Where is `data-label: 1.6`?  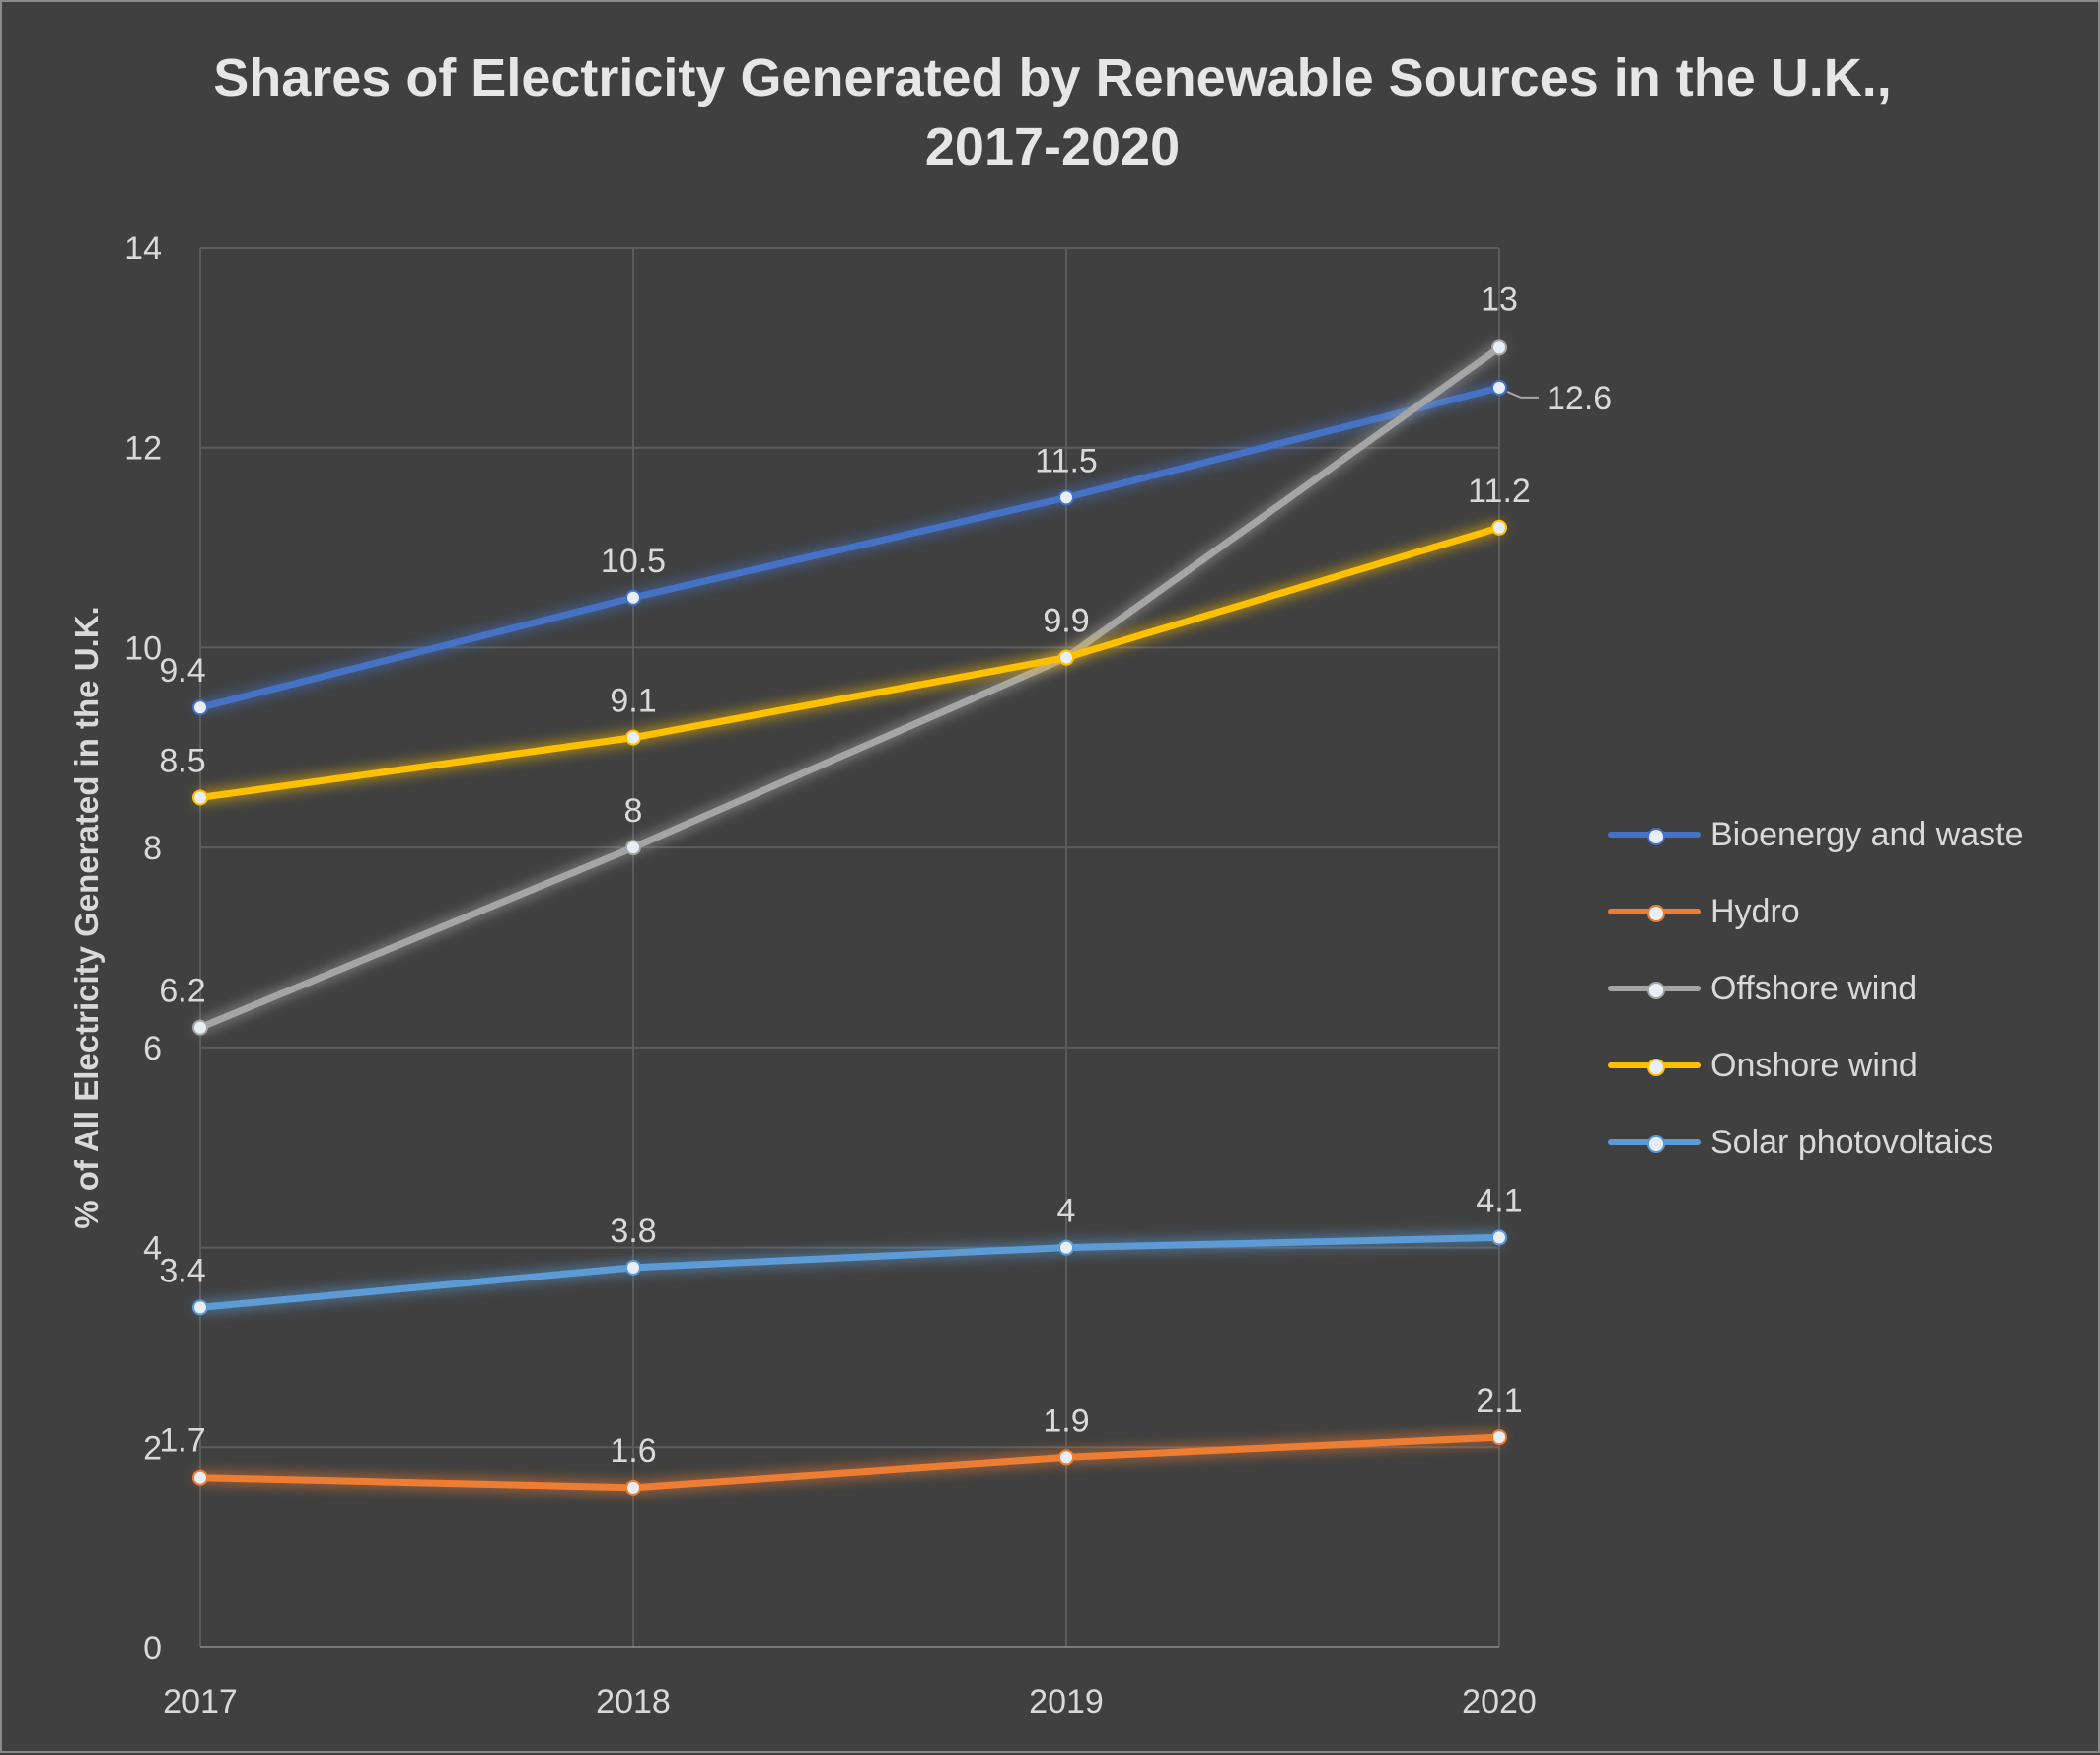 data-label: 1.6 is located at coordinates (633, 1451).